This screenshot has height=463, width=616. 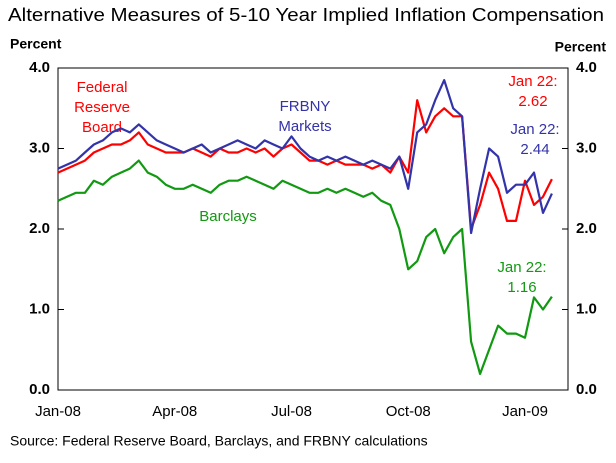 I want to click on series-label: Barclays, so click(x=228, y=216).